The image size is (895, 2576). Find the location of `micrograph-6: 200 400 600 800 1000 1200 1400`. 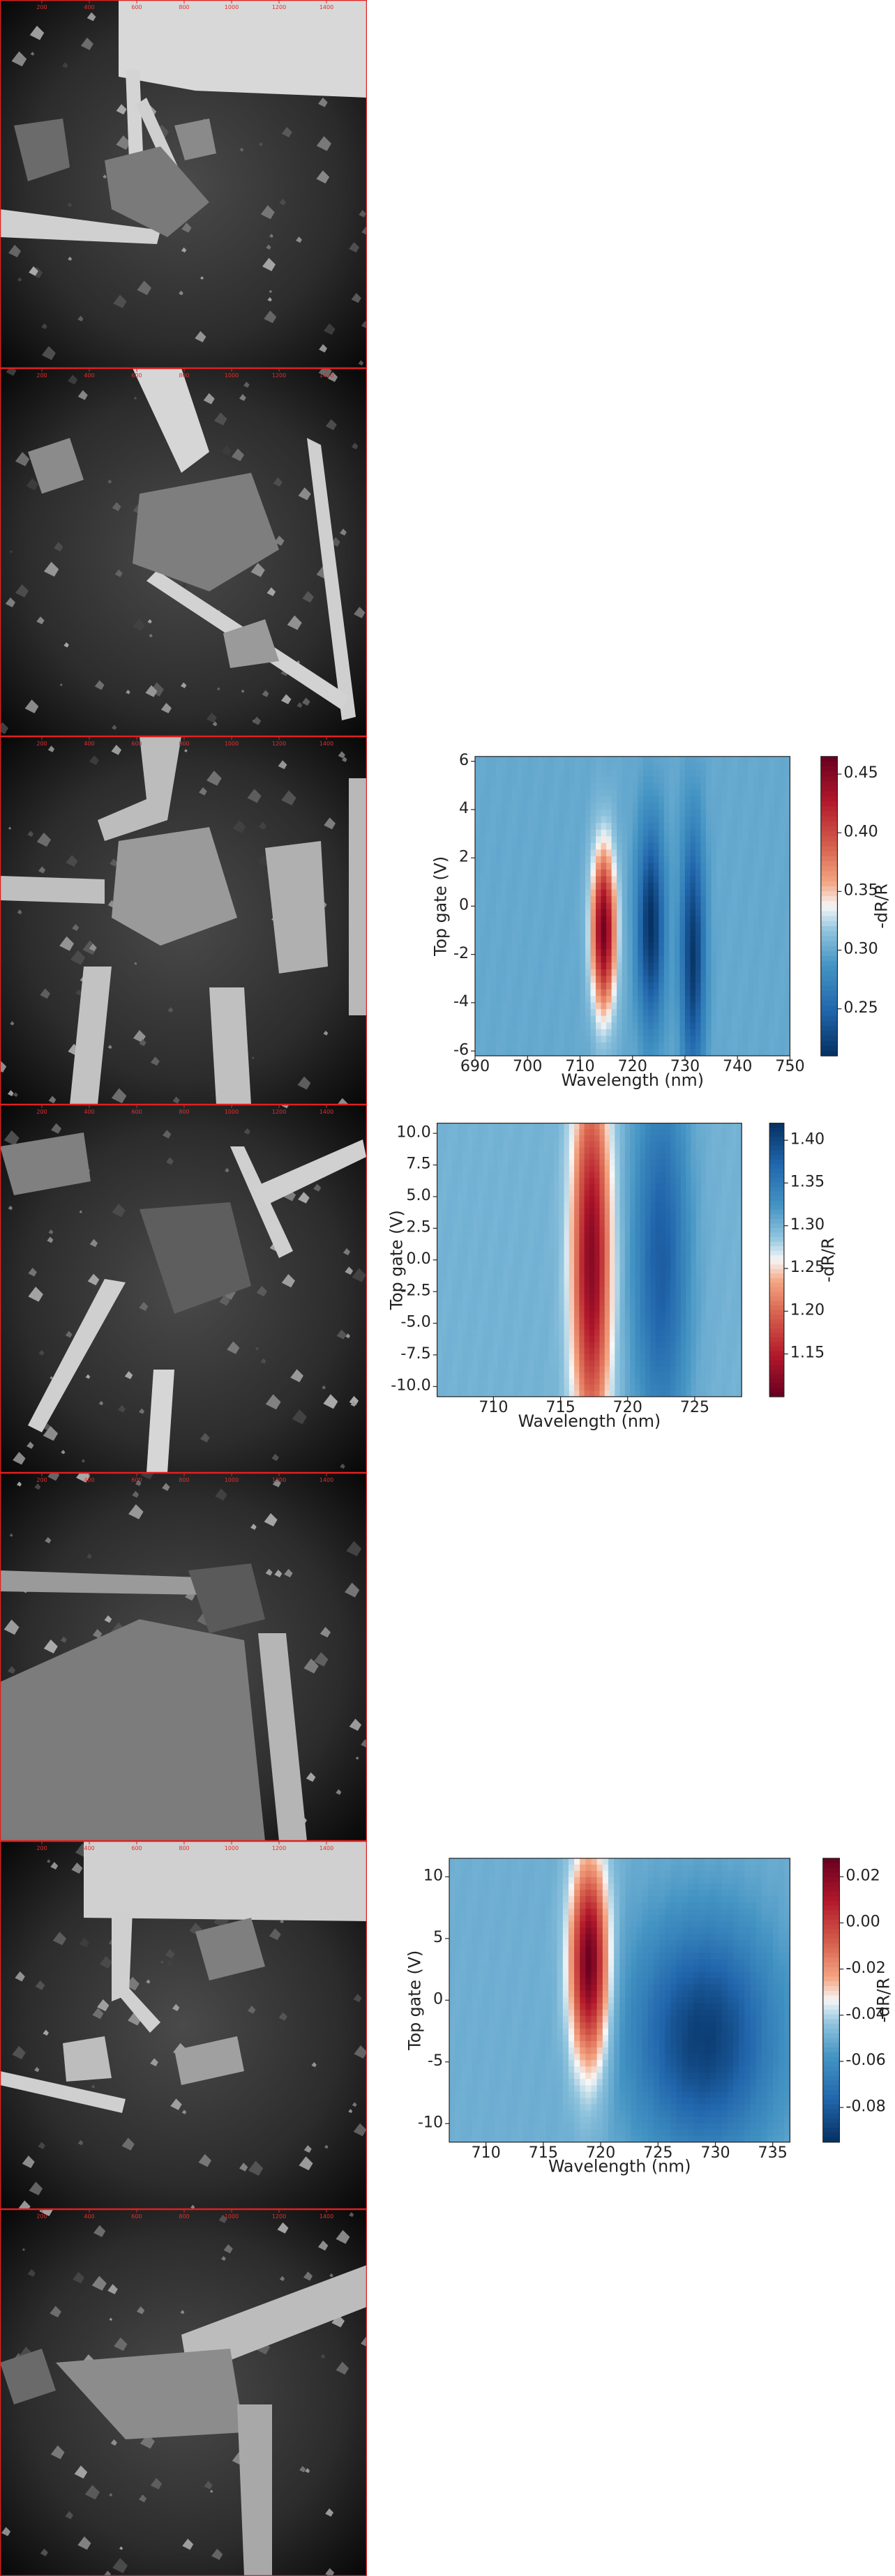

micrograph-6: 200 400 600 800 1000 1200 1400 is located at coordinates (183, 2025).